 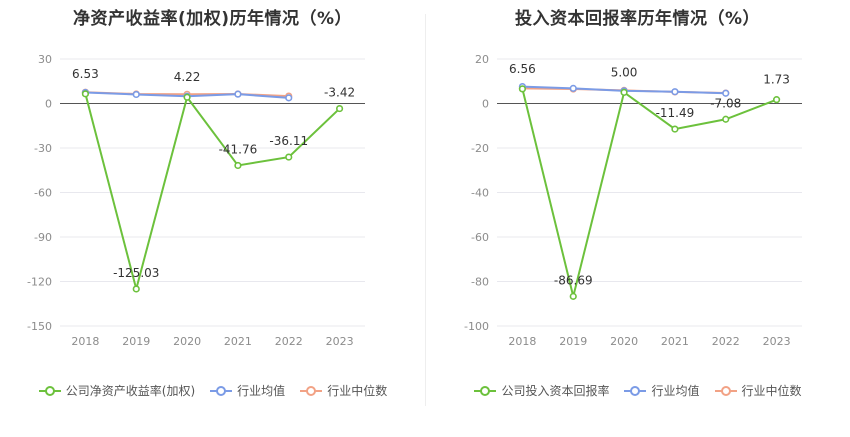 I want to click on data-label: -11.49, so click(x=675, y=113).